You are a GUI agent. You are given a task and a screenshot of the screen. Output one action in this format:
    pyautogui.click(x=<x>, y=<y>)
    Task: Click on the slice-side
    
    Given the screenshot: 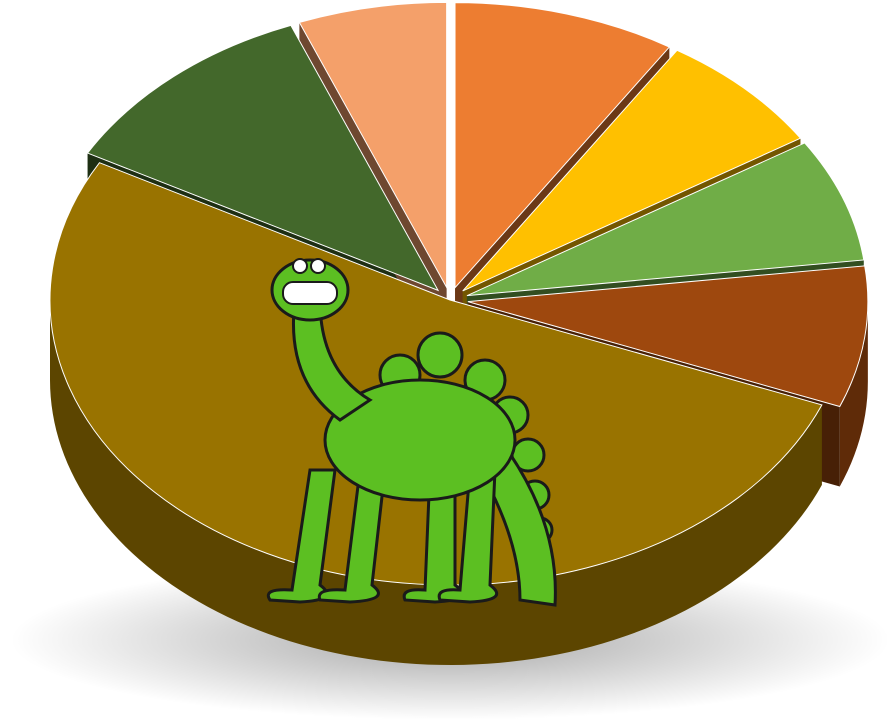 What is the action you would take?
    pyautogui.click(x=853, y=394)
    